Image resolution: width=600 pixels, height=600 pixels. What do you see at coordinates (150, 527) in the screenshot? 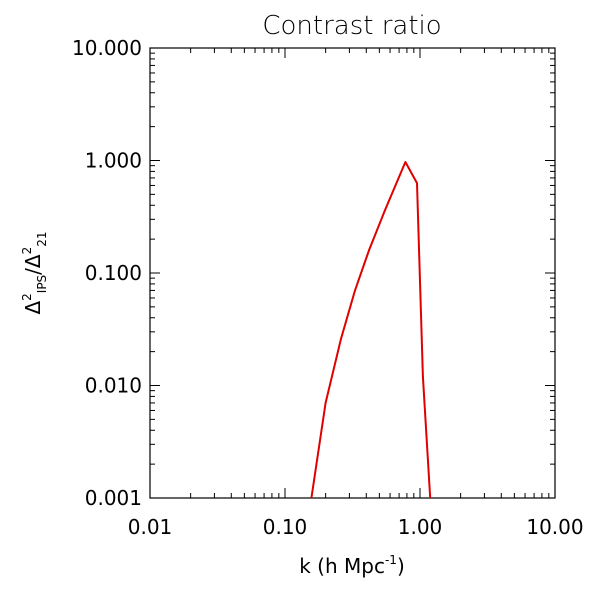
I see `x-tick-label: 0.01` at bounding box center [150, 527].